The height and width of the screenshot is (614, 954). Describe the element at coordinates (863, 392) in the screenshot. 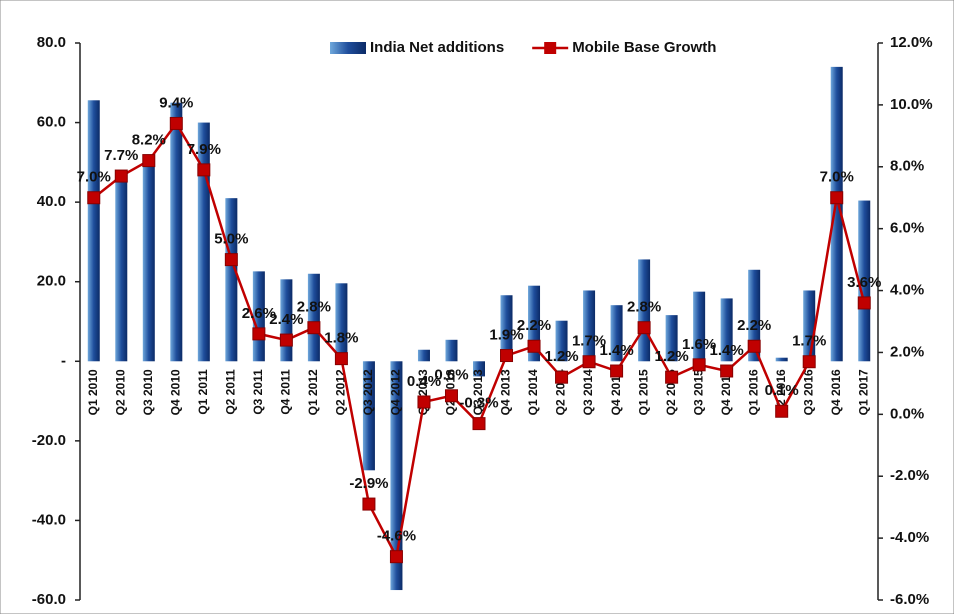

I see `x-tick-label: Q1 2017` at that location.